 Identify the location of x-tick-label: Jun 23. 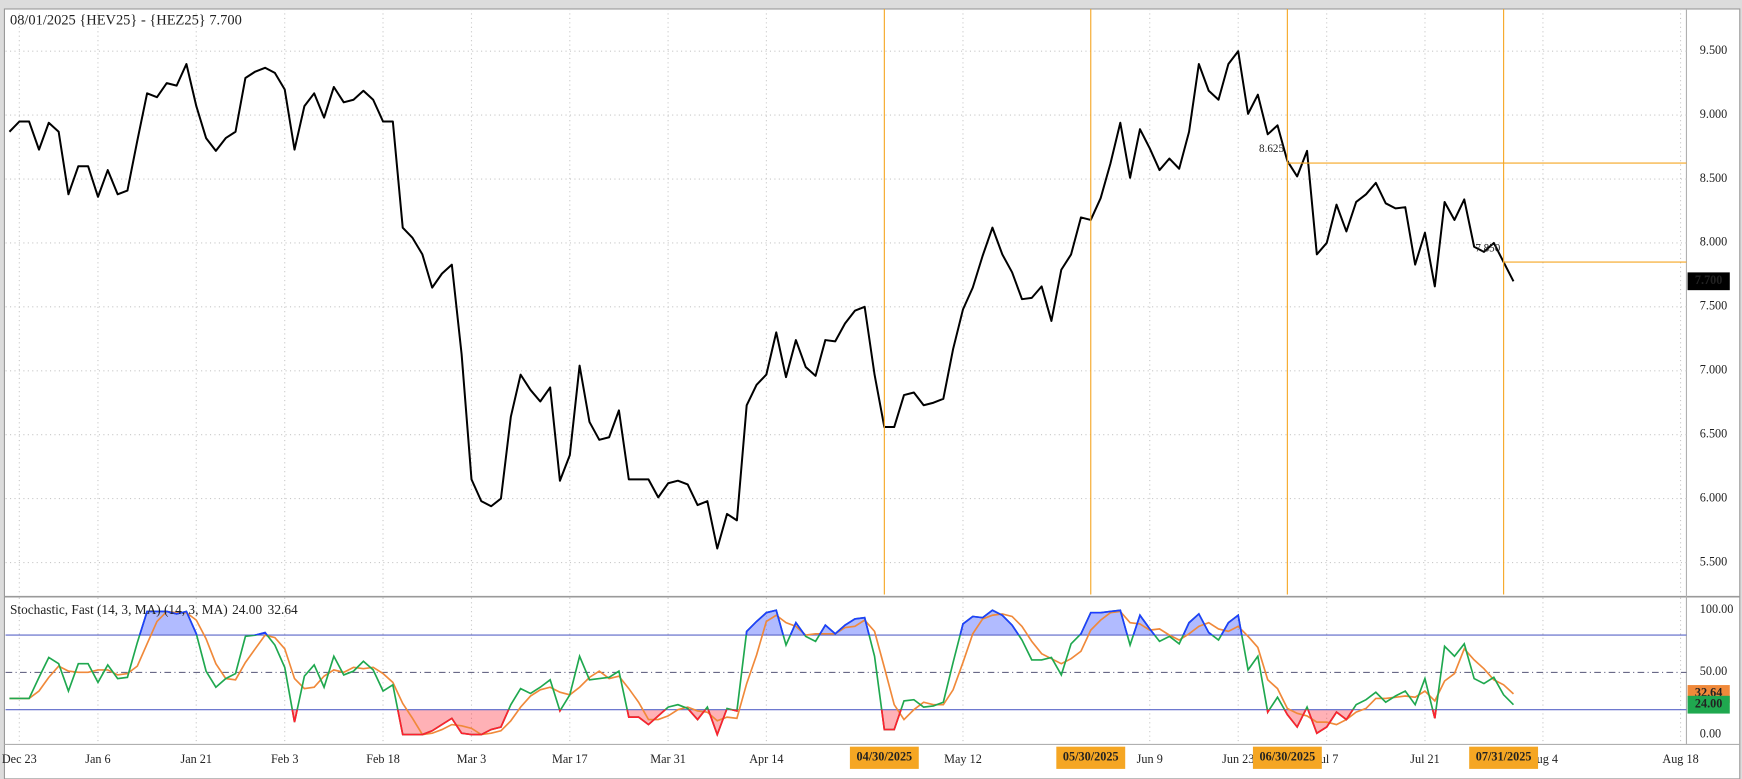
(1238, 759).